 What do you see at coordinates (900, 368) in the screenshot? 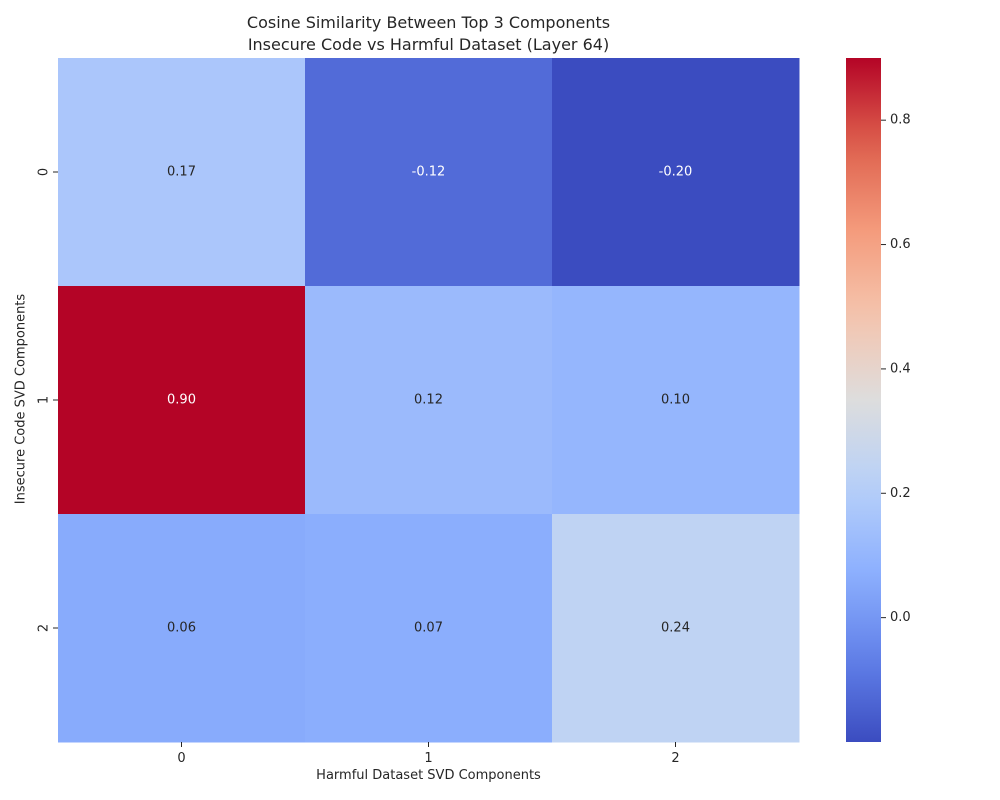
I see `colorbar-tick-label-2: 0.4` at bounding box center [900, 368].